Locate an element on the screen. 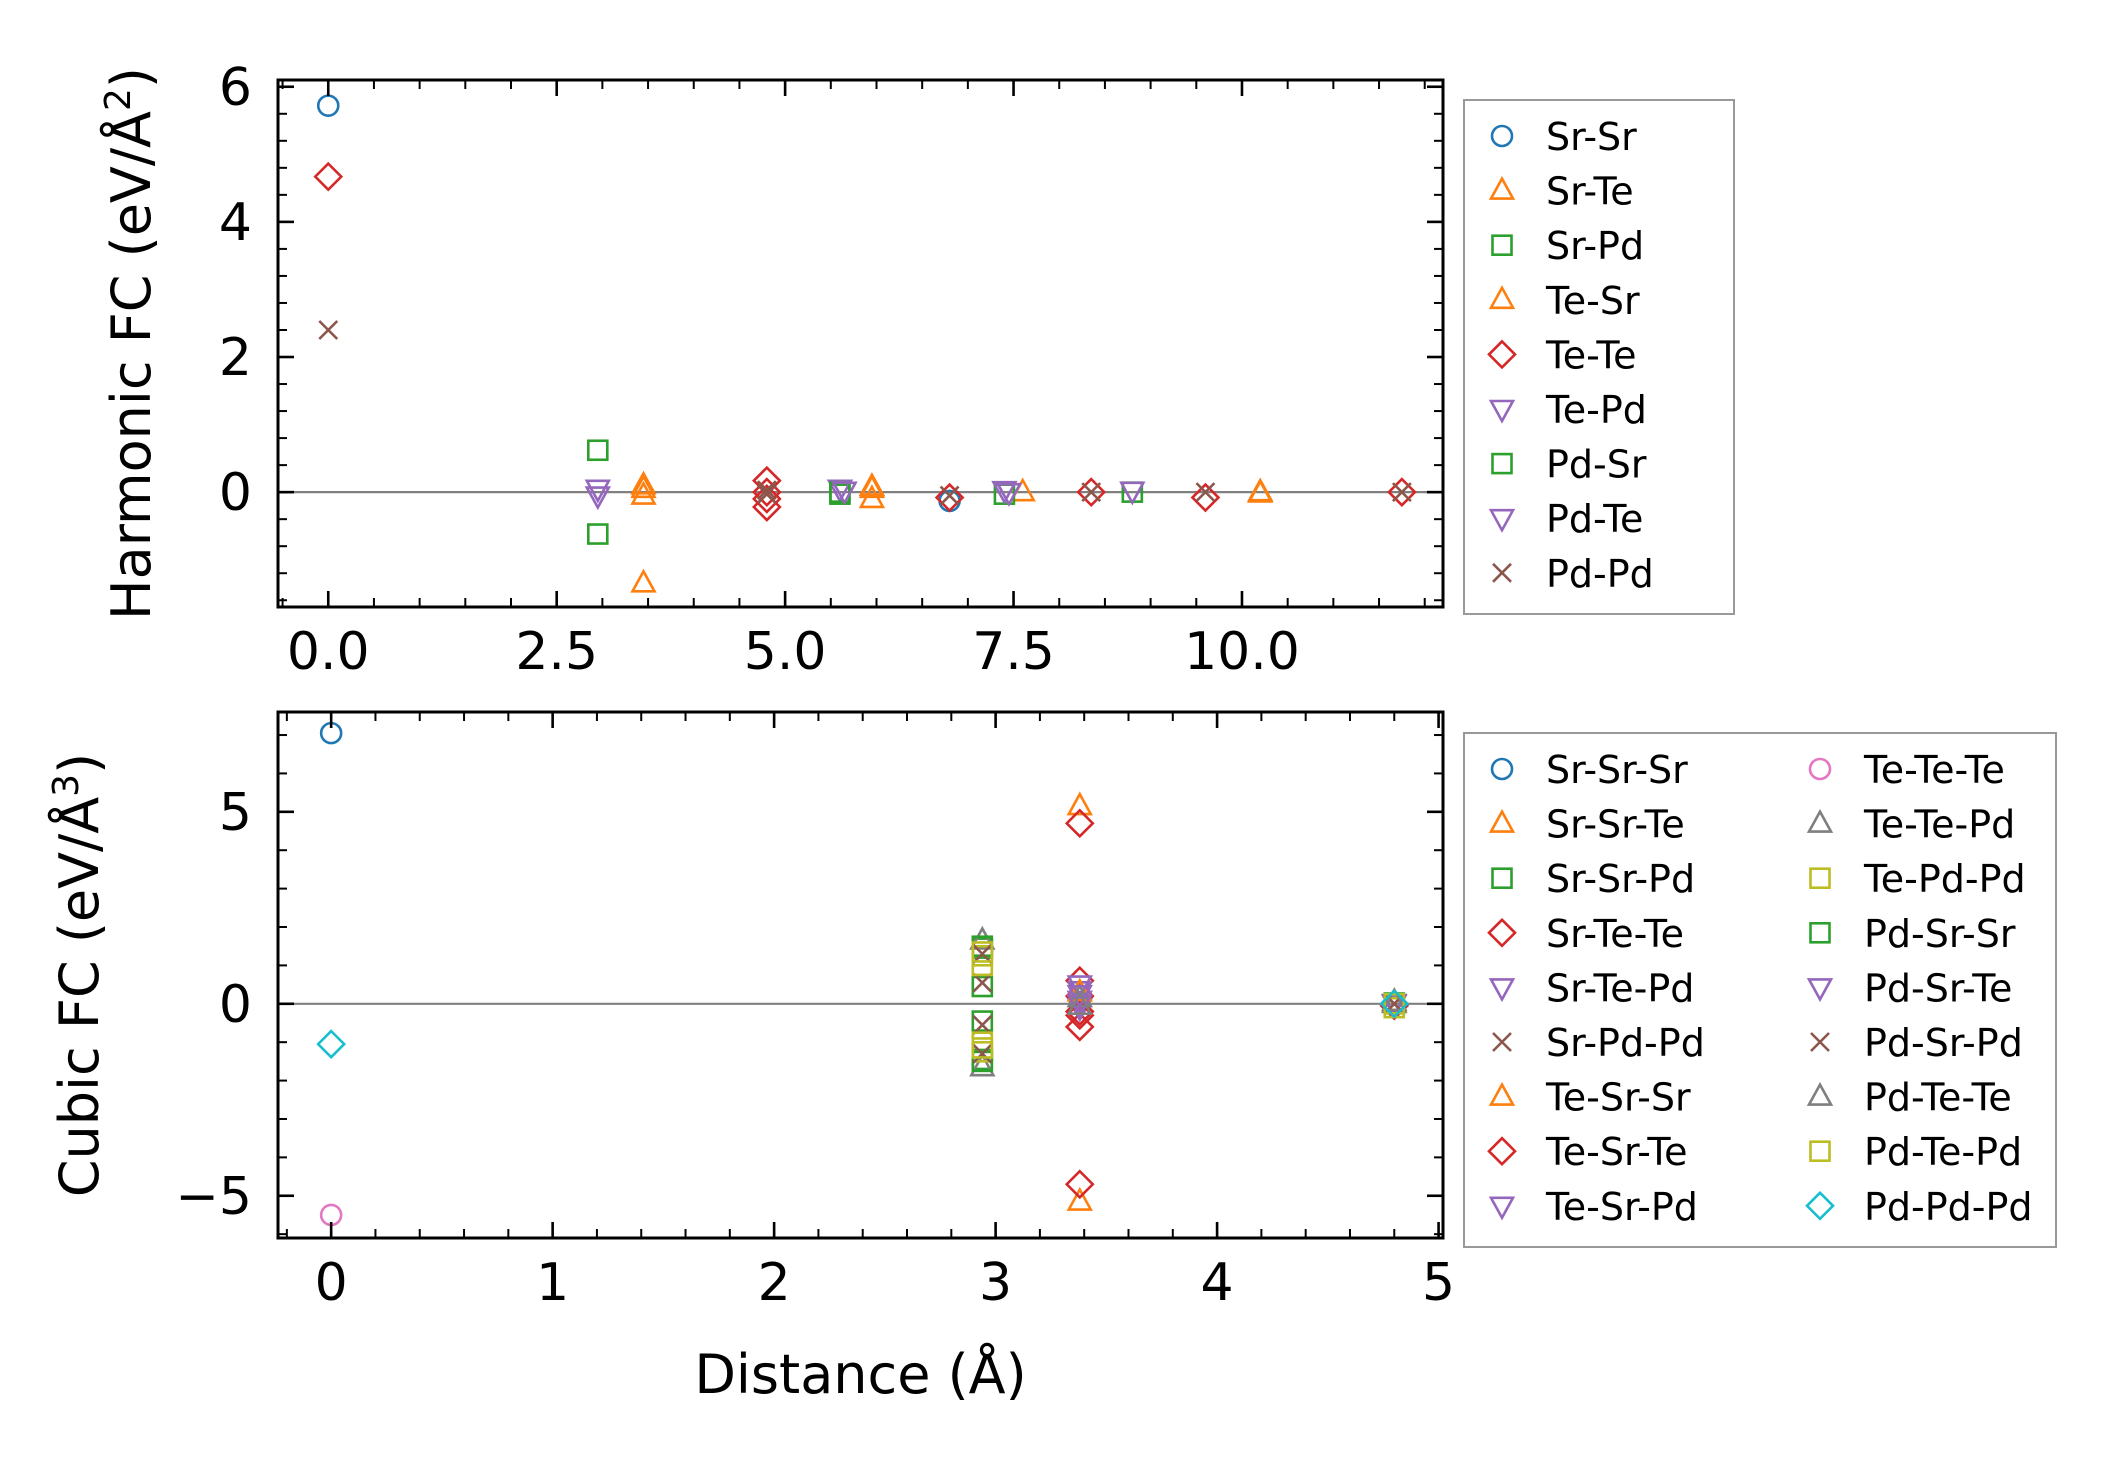 This screenshot has width=2109, height=1480. legend-item: Pd-Te-Pd is located at coordinates (1915, 1152).